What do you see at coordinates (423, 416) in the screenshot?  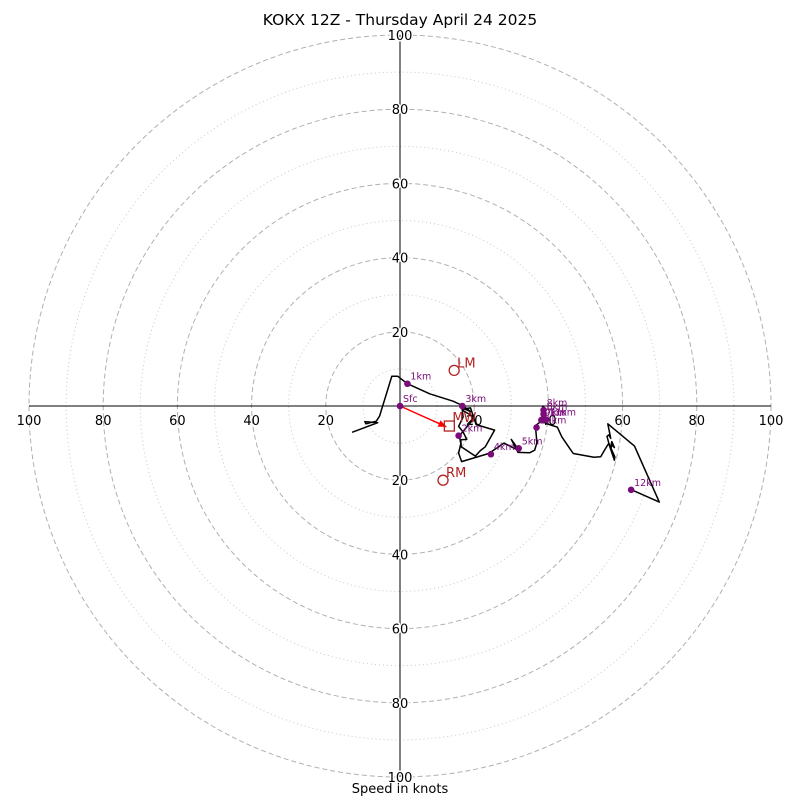 I see `shear-vector-line` at bounding box center [423, 416].